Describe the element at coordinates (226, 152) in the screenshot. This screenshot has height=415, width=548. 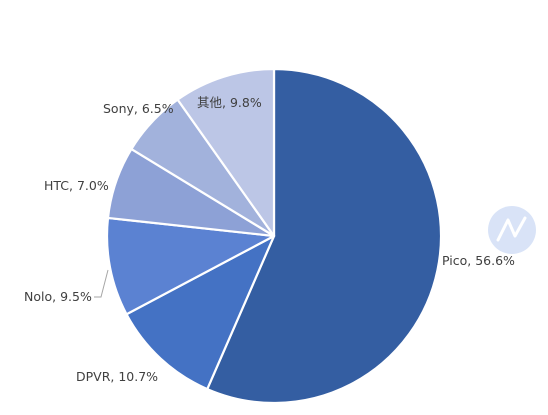
I see `pie-slice-其他` at that location.